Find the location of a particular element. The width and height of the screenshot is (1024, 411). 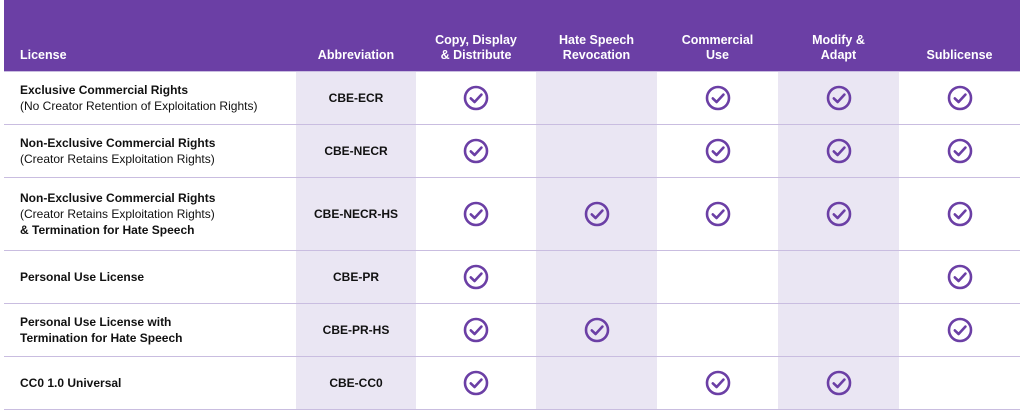

abbreviation-cell: CBE-NECR is located at coordinates (356, 151).